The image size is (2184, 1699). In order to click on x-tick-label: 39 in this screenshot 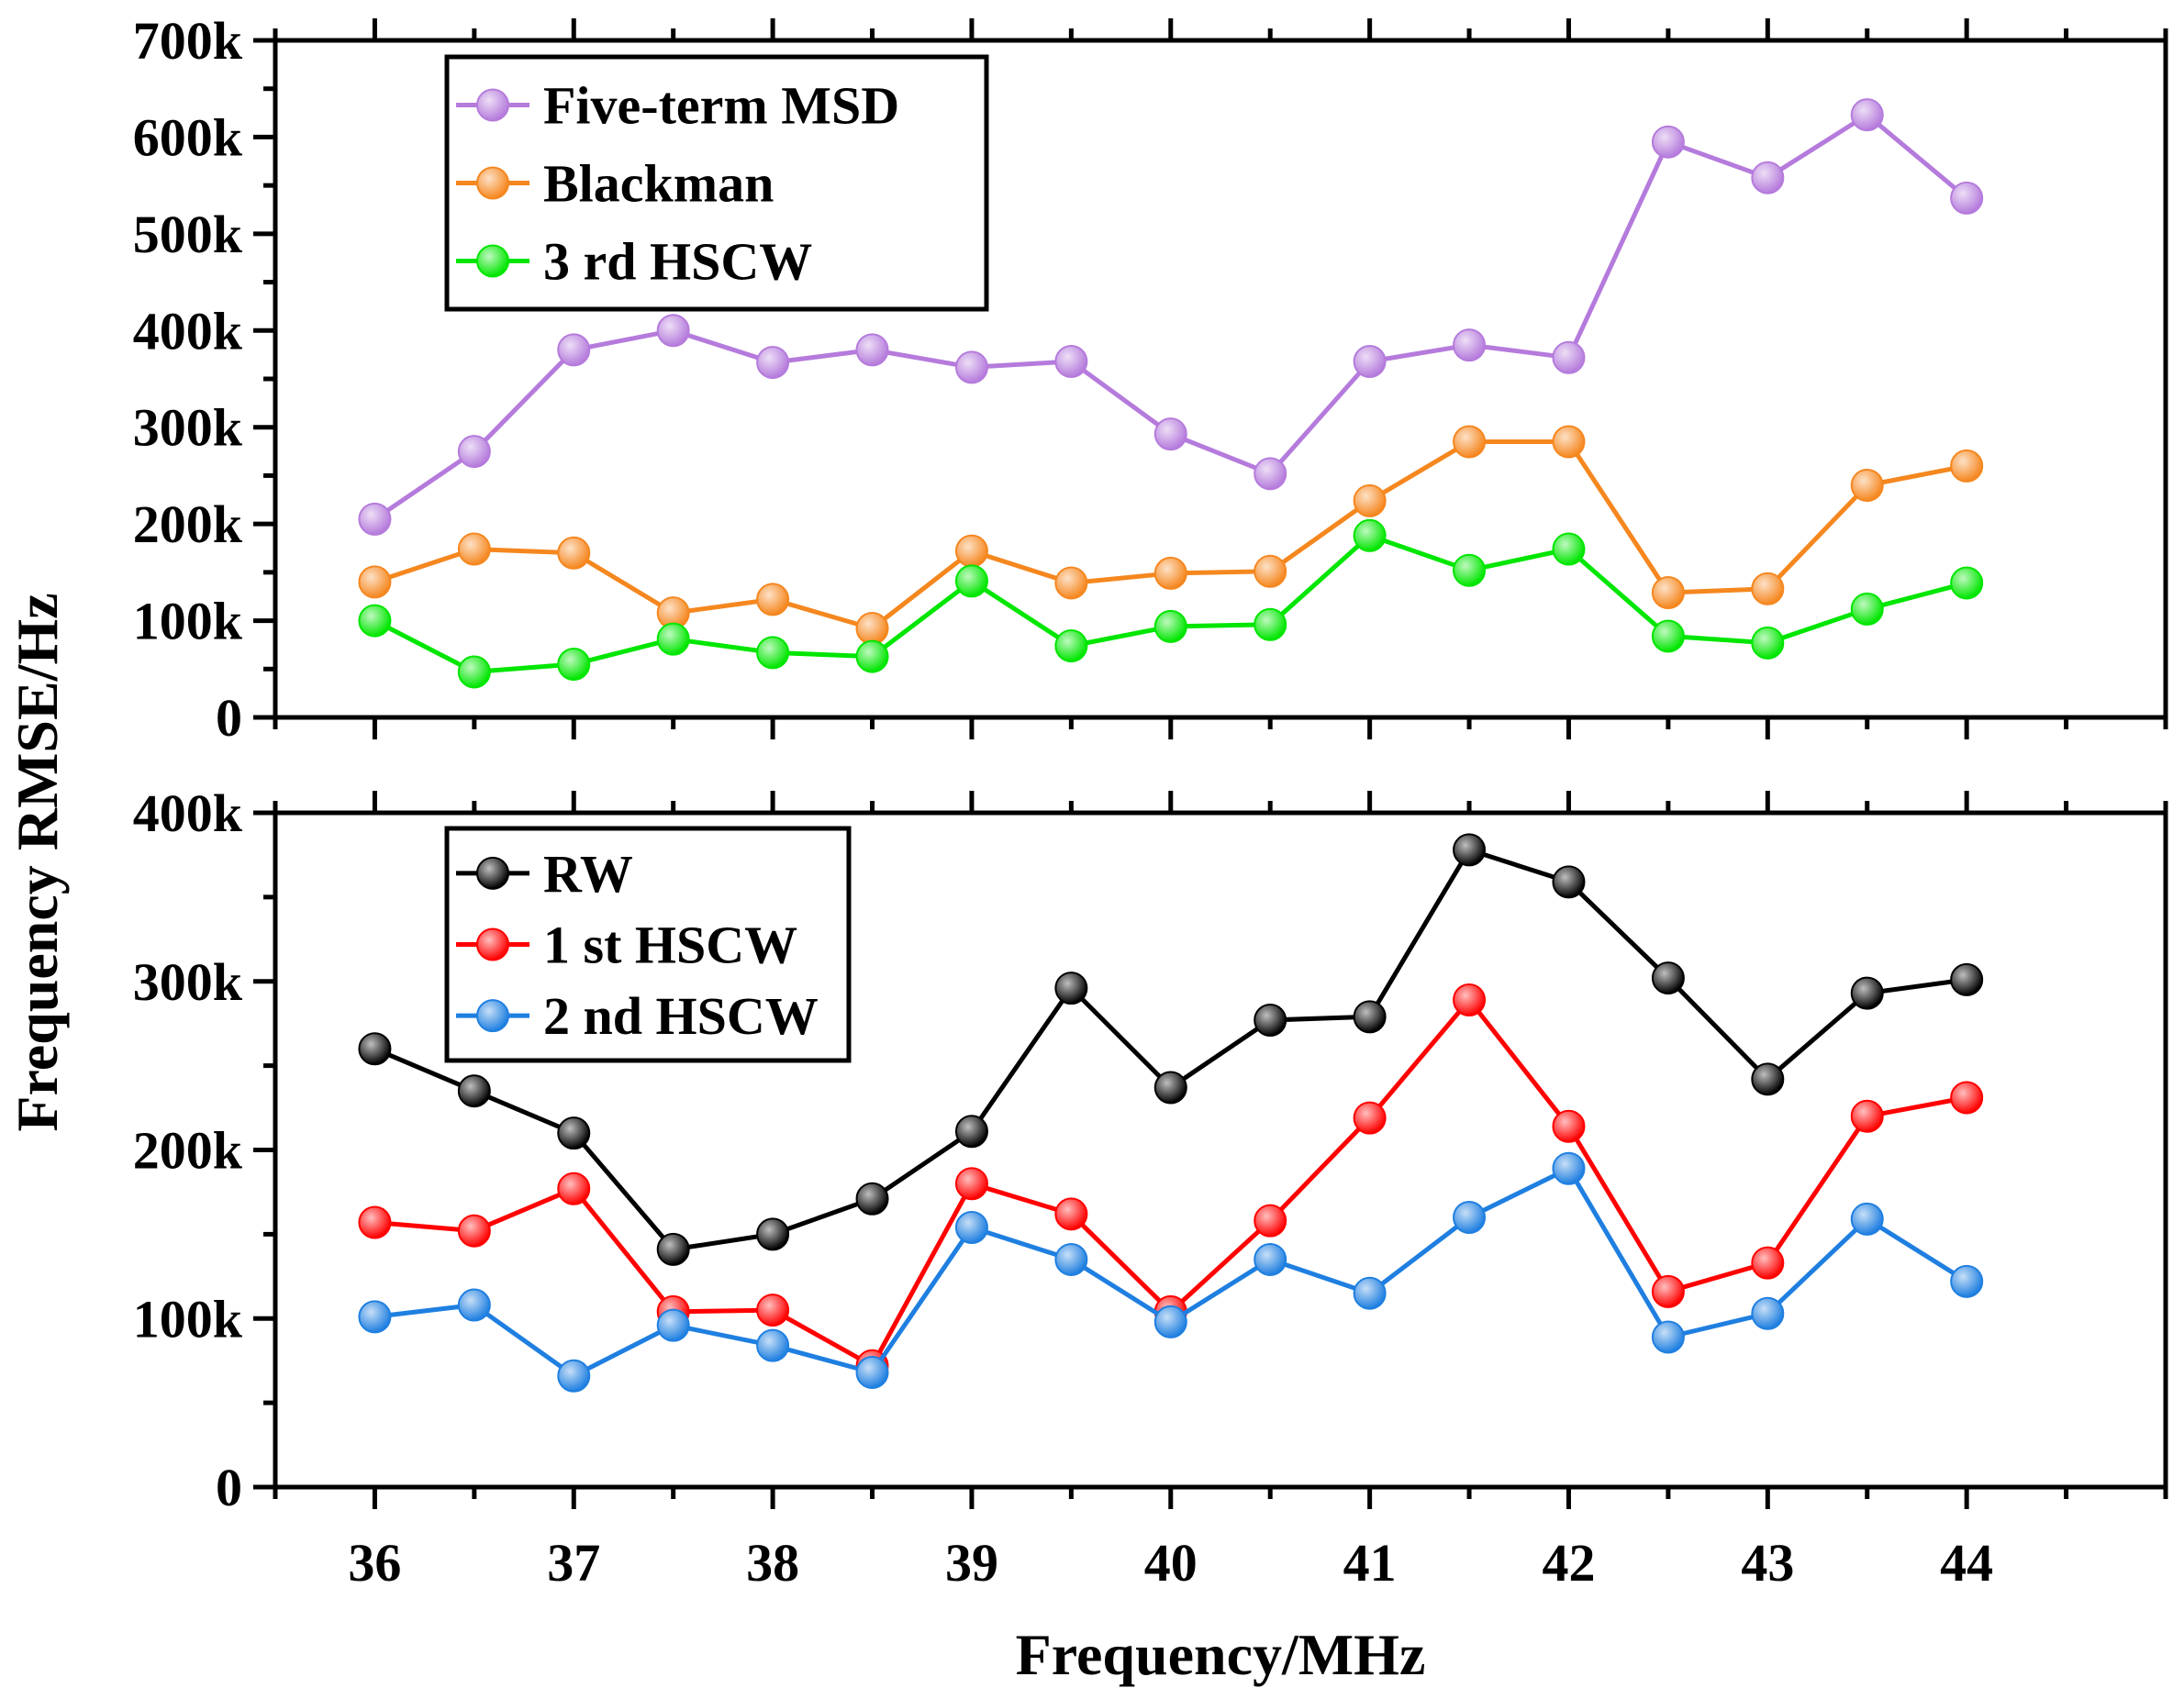, I will do `click(971, 1563)`.